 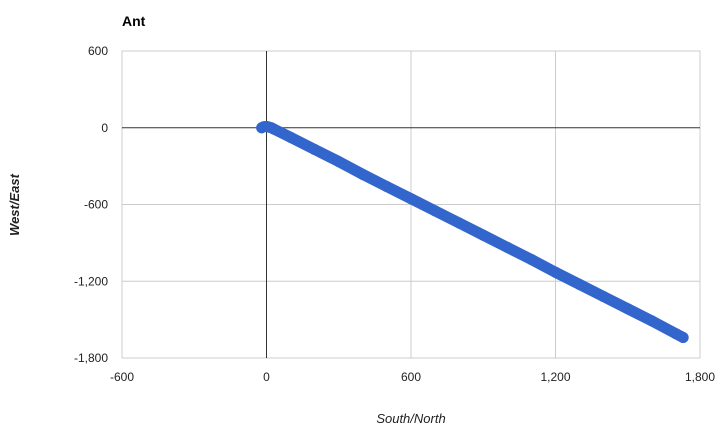 I want to click on y-tick-label: -1,200, so click(x=91, y=281).